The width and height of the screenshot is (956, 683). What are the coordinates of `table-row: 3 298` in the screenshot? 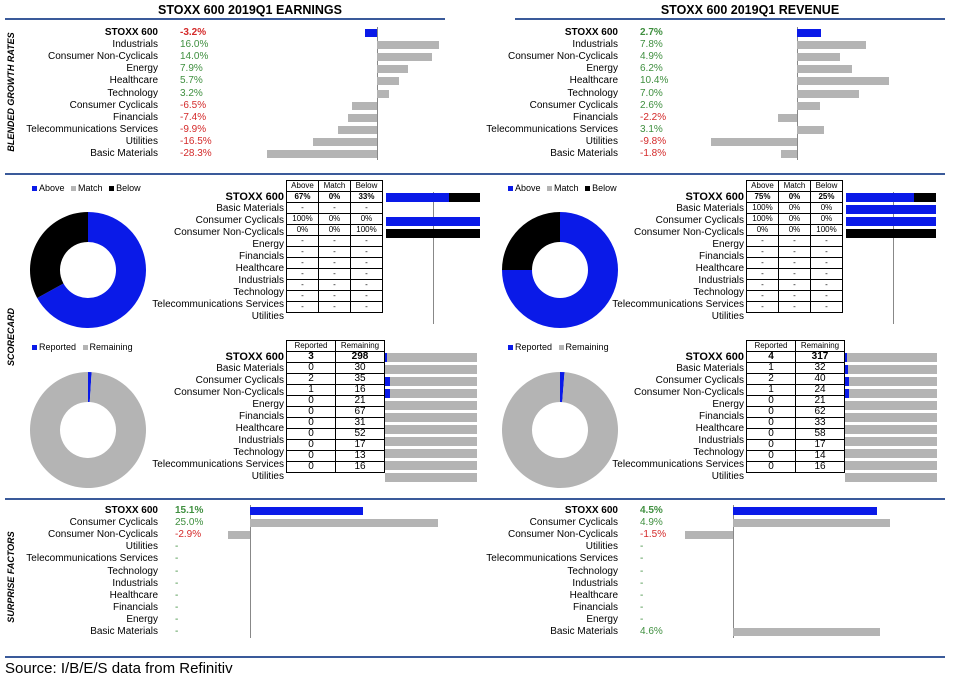 It's located at (335, 357).